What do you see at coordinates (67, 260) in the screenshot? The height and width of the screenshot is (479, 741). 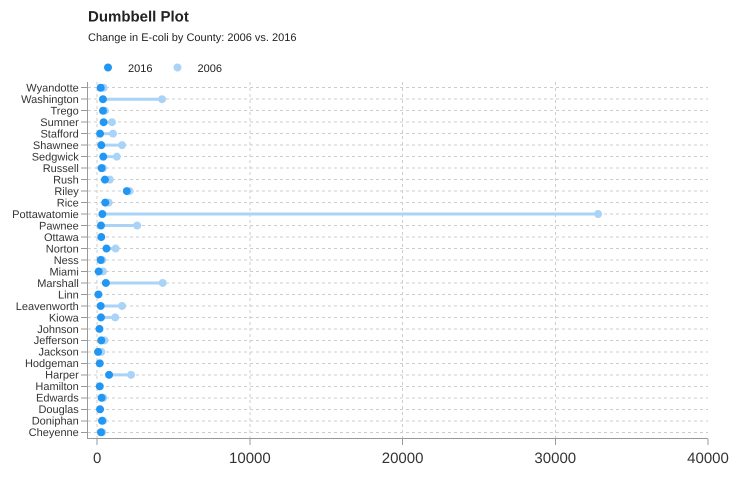 I see `y-tick-label: Ness` at bounding box center [67, 260].